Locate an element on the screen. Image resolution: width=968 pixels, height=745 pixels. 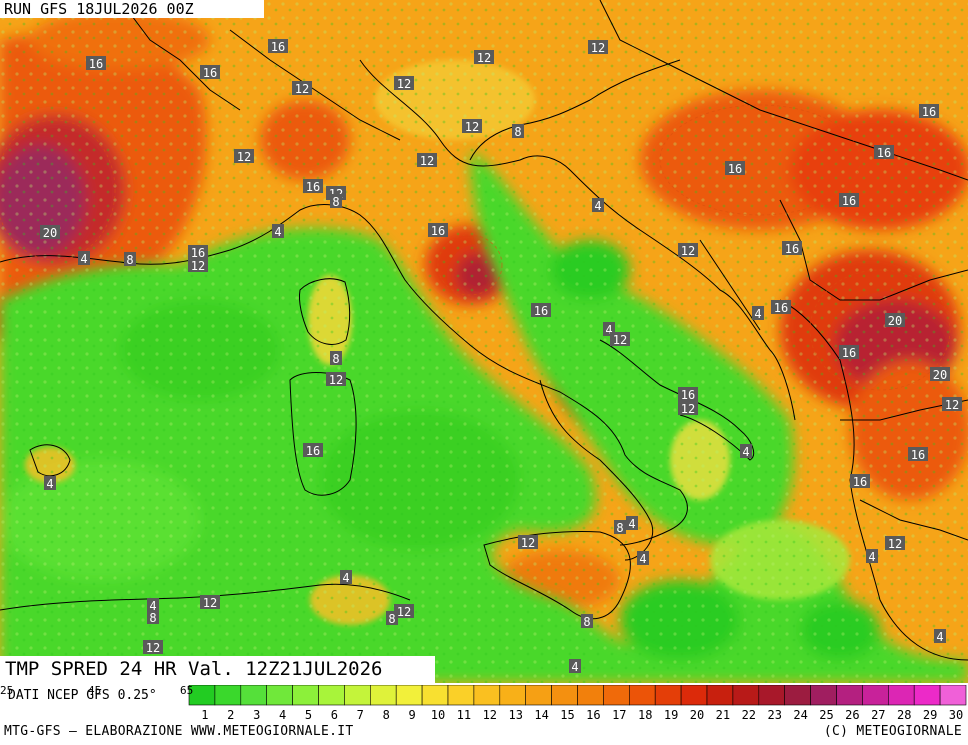
legend-label: 27 is located at coordinates (878, 715).